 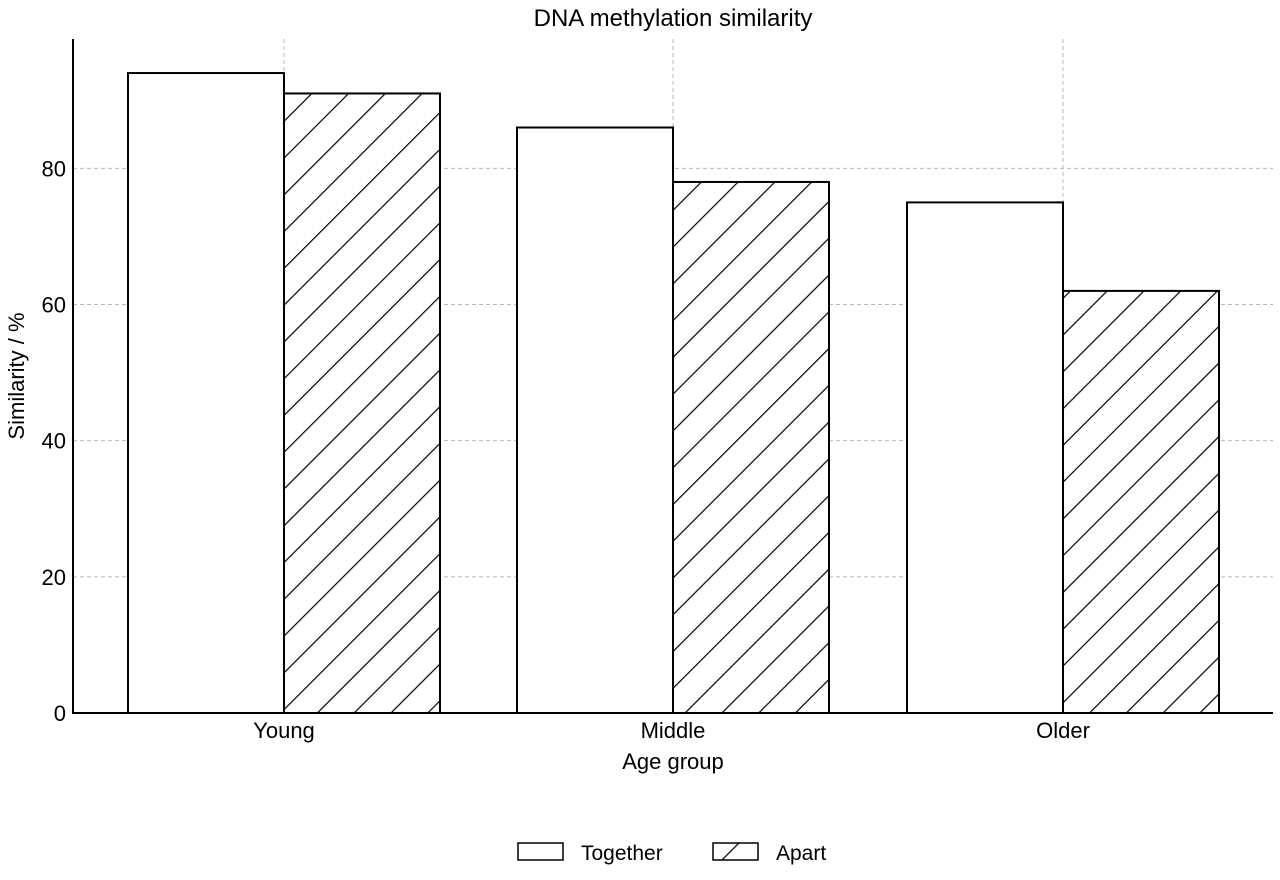 I want to click on y-tick-label: 0, so click(x=60, y=713).